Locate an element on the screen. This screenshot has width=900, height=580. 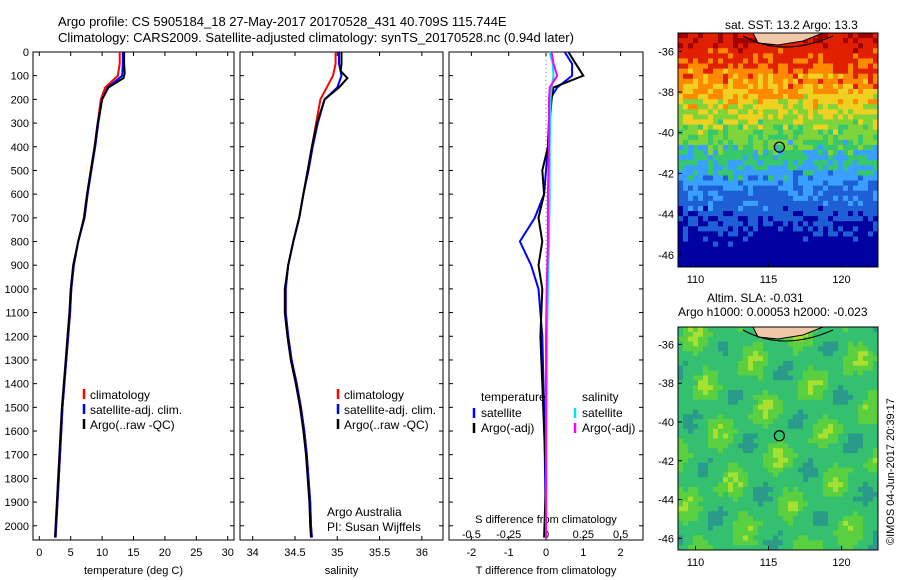
map-x-tick-label: 120 is located at coordinates (841, 280).